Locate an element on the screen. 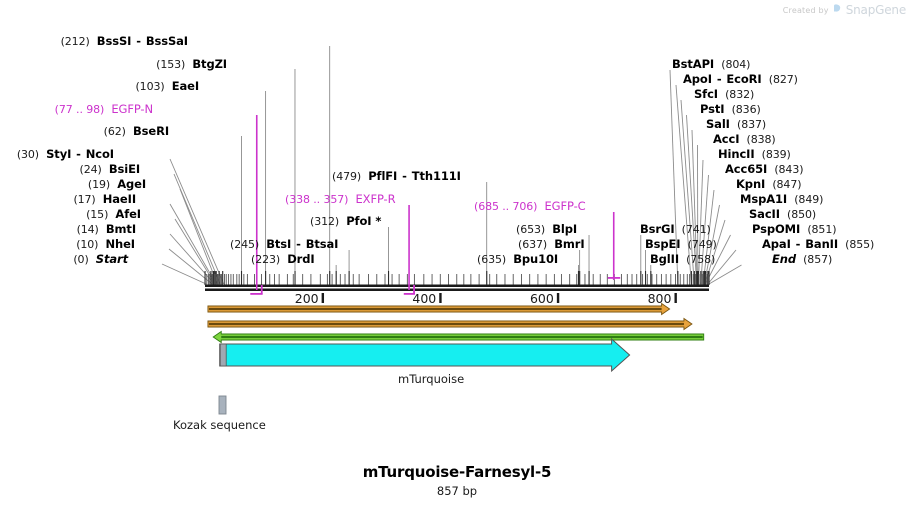 This screenshot has width=914, height=507. map-label-bmti: (14) BmtI is located at coordinates (68, 230).